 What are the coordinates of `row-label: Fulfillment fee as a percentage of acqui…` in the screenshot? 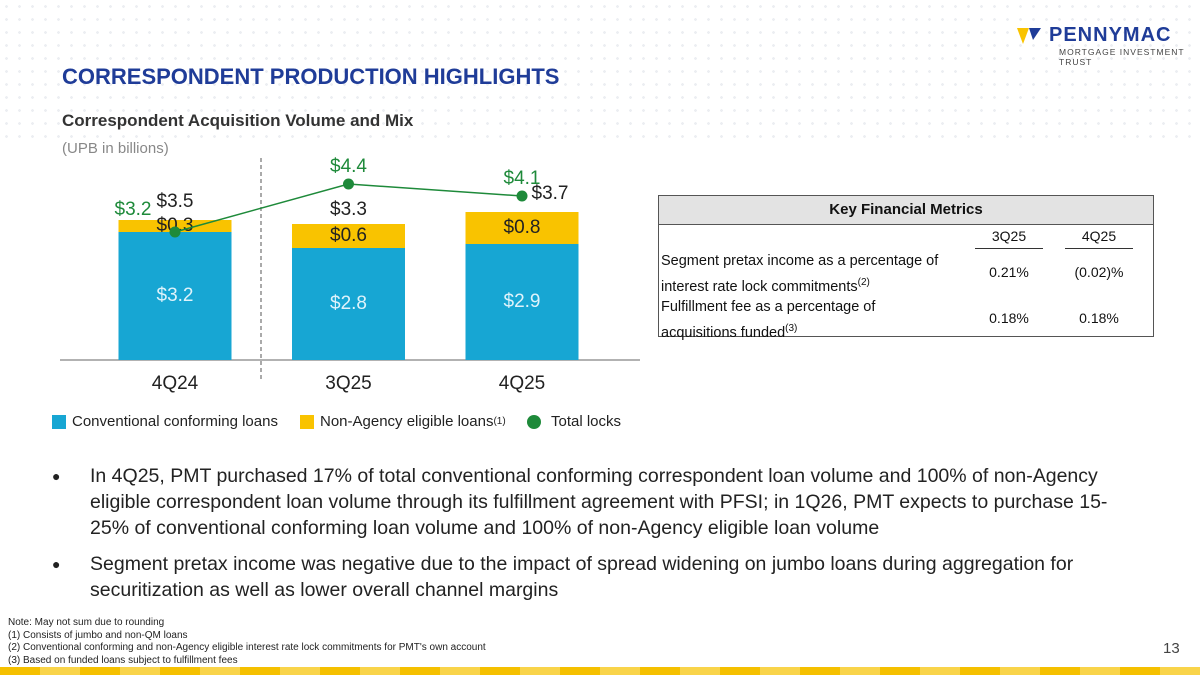 It's located at (806, 320).